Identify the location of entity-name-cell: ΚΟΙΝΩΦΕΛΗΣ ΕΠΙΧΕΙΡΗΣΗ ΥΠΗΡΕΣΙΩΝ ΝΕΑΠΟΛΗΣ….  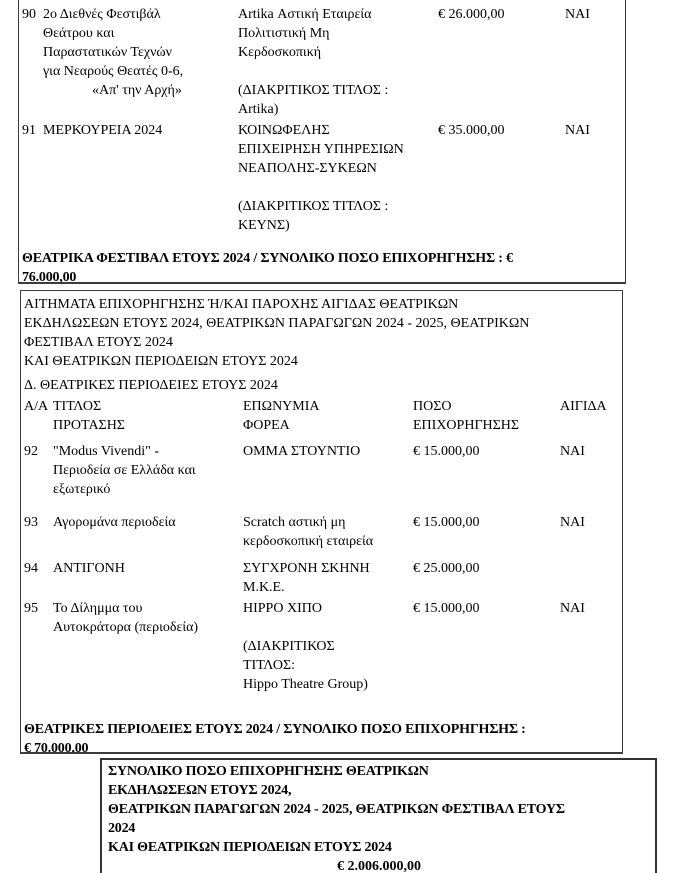
(321, 178).